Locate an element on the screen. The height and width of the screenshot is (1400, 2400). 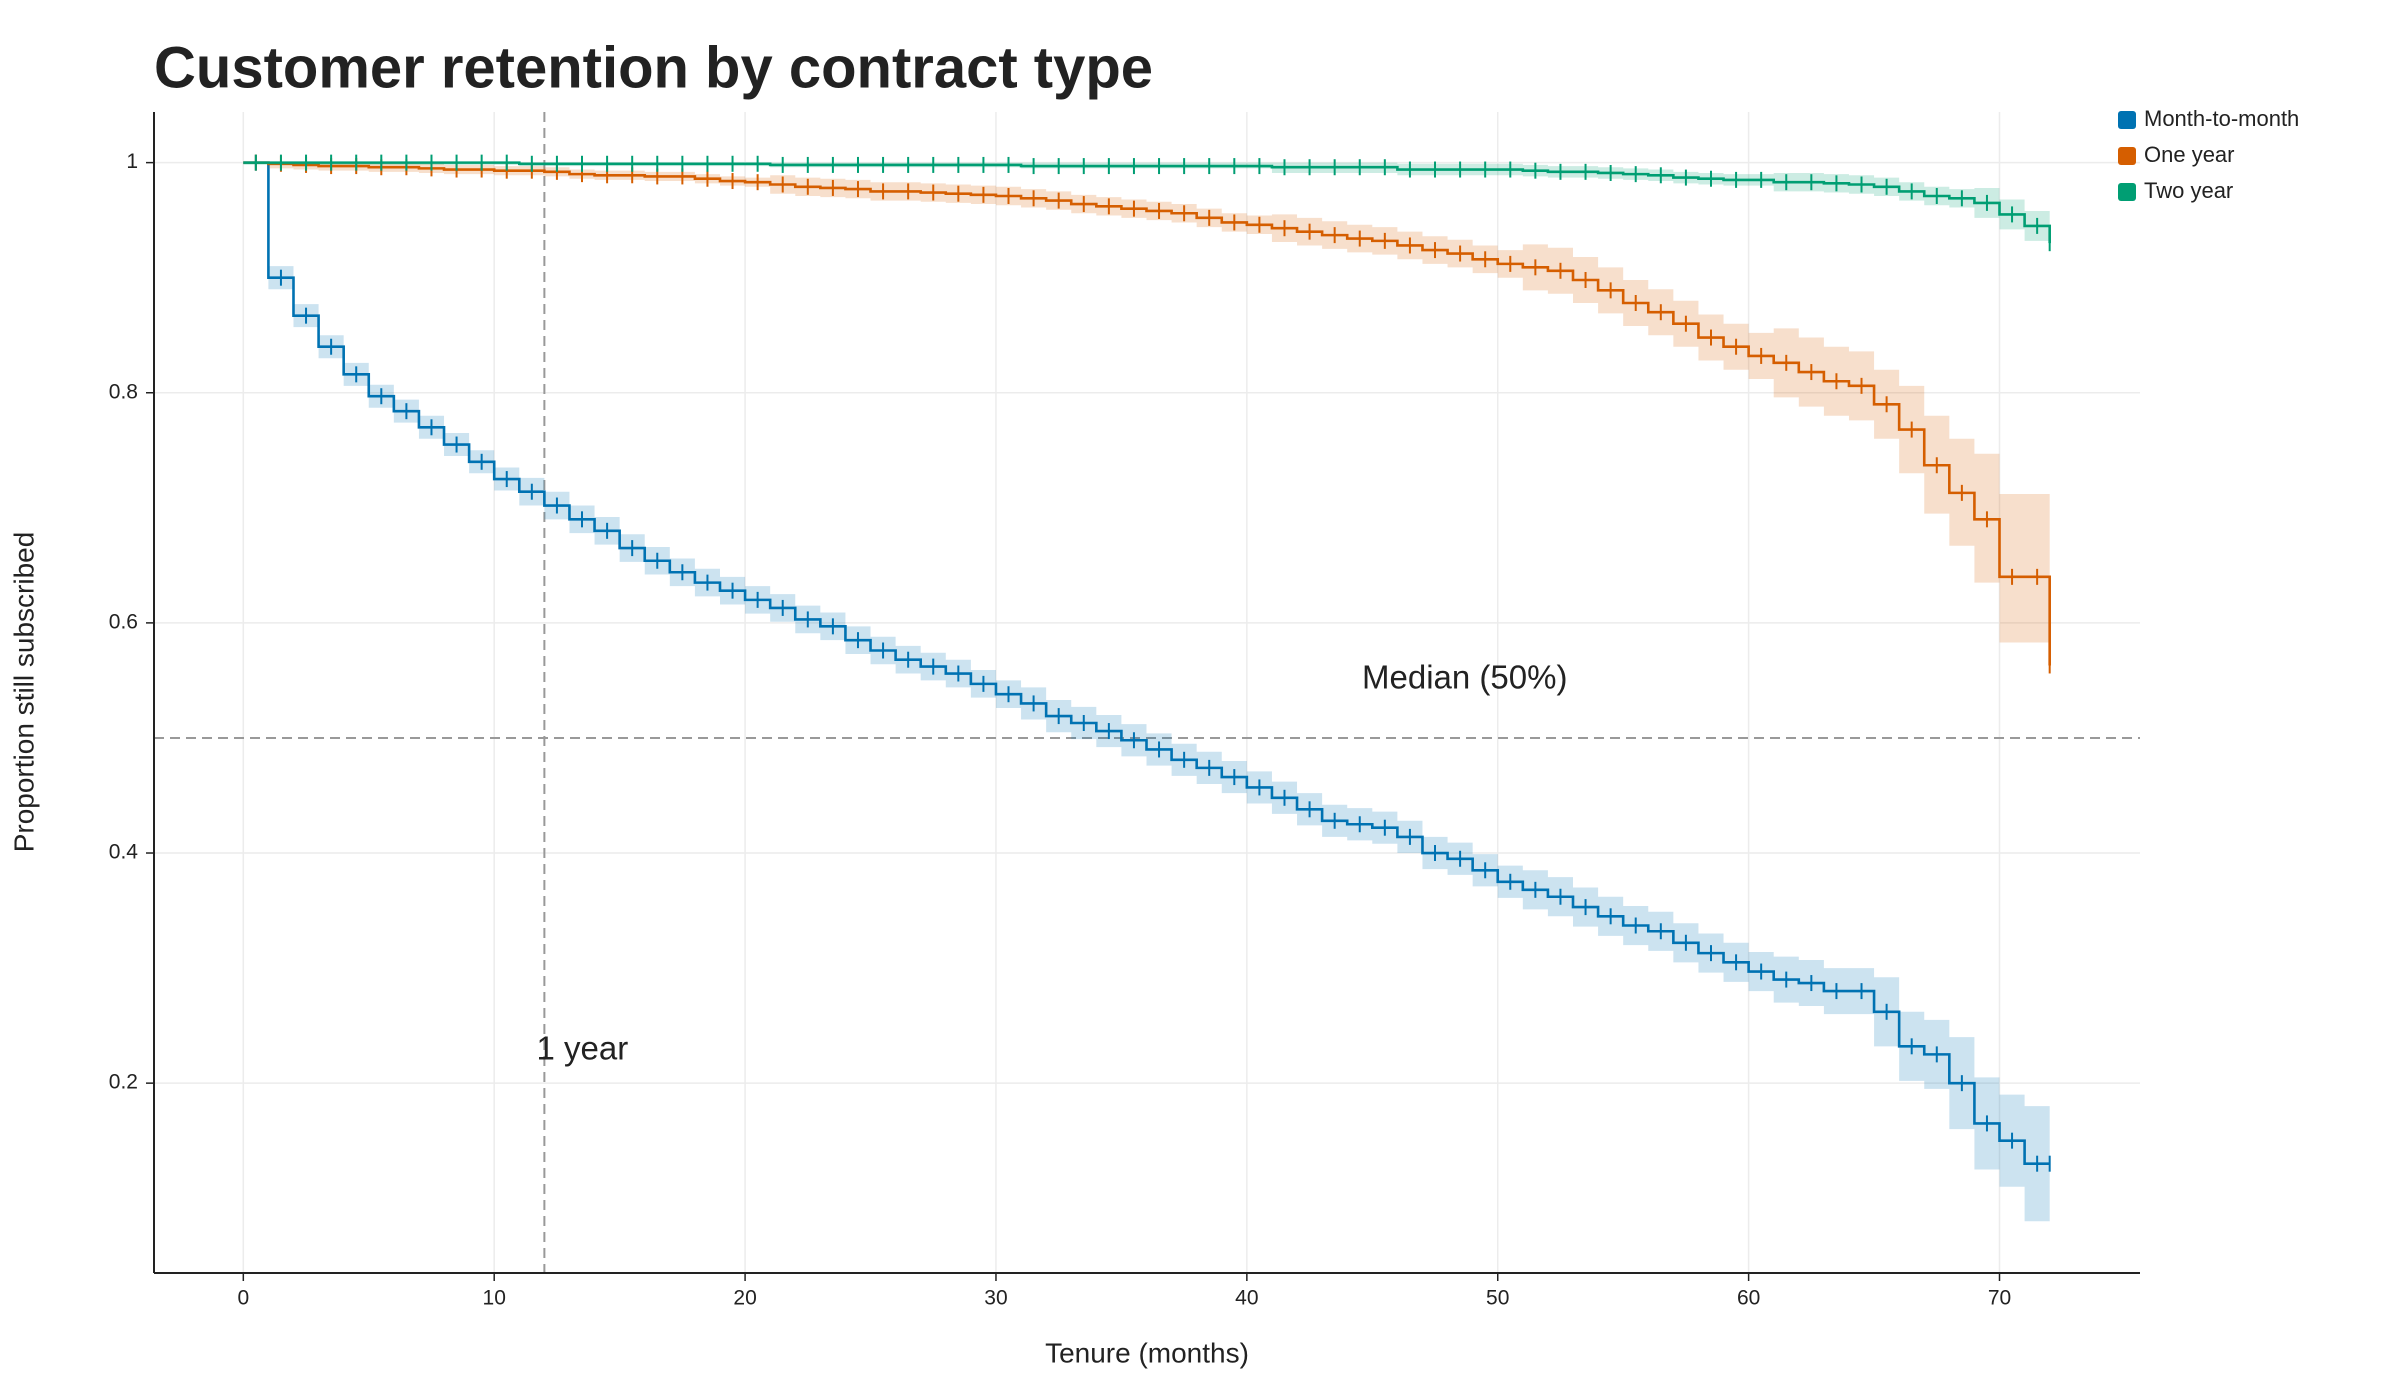
x-axis-label: Tenure (months) is located at coordinates (1147, 1352).